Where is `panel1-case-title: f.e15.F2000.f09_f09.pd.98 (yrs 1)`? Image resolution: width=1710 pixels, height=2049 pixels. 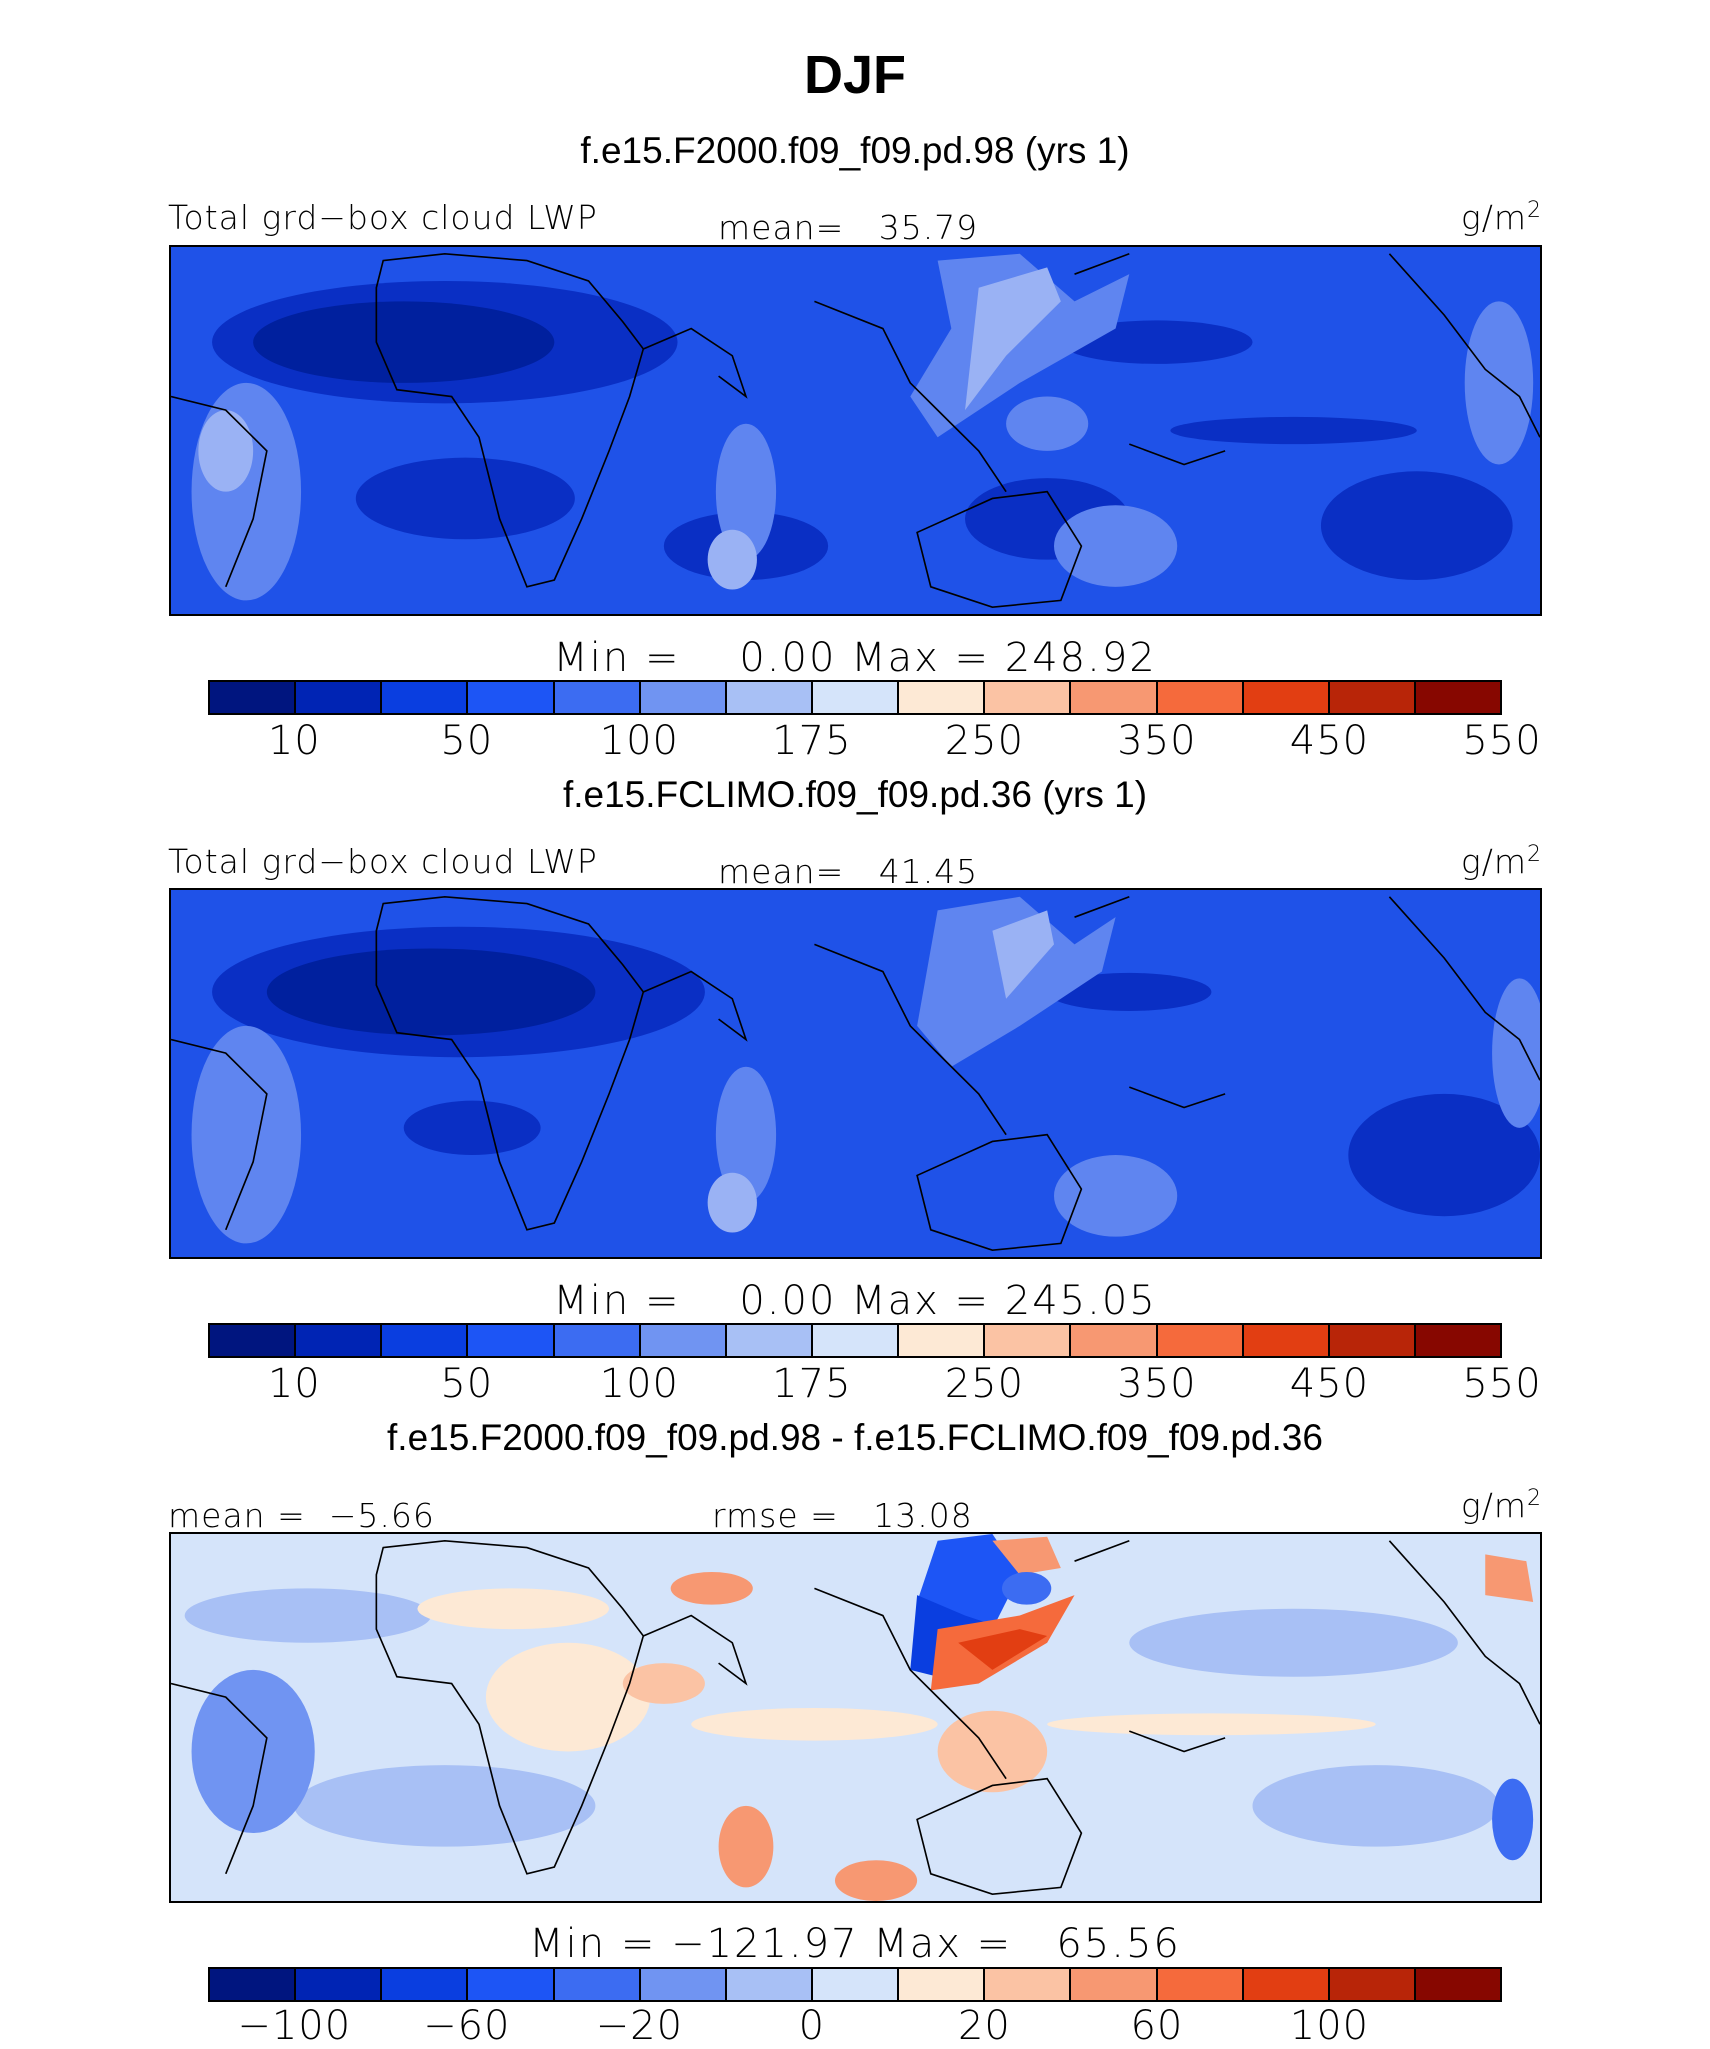 panel1-case-title: f.e15.F2000.f09_f09.pd.98 (yrs 1) is located at coordinates (855, 150).